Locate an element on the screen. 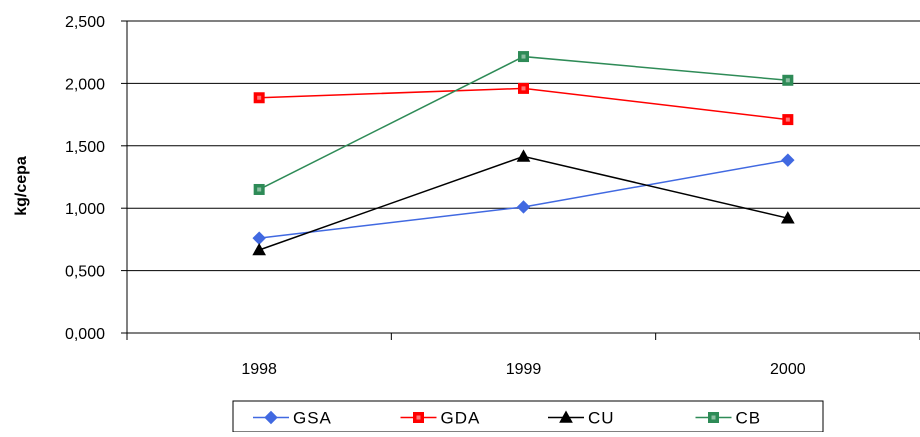 This screenshot has width=920, height=437. x-tick-label: 1999 is located at coordinates (524, 369).